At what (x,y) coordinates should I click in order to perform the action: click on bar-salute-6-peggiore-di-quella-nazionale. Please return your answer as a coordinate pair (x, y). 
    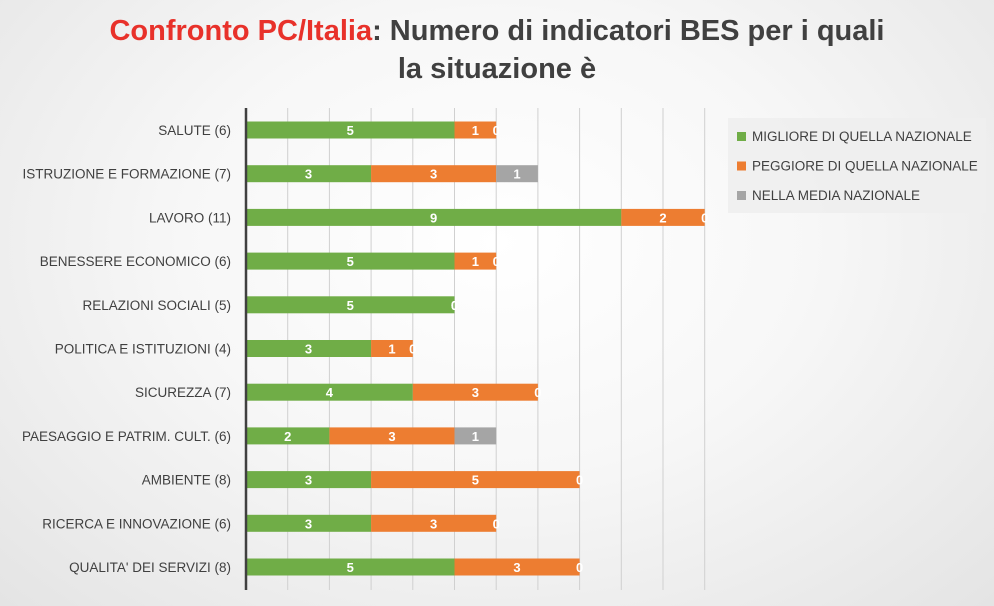
    Looking at the image, I should click on (475, 130).